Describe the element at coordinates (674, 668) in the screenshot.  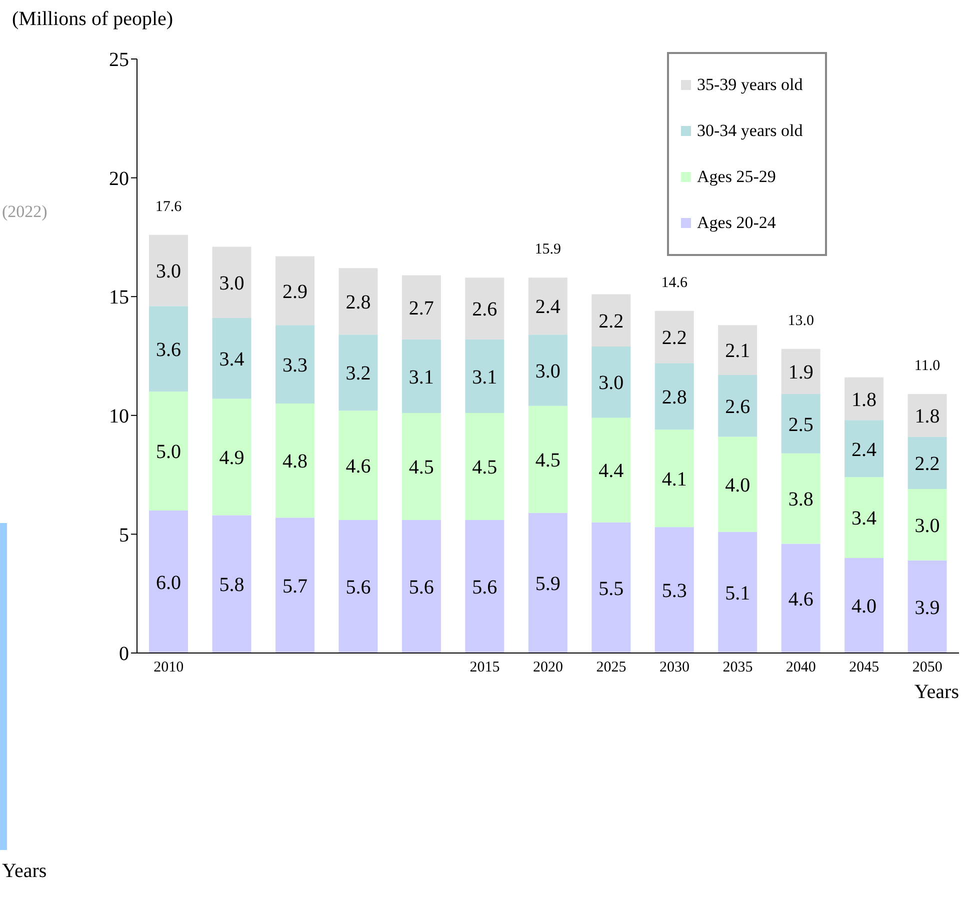
I see `x-tick-label: 2030` at that location.